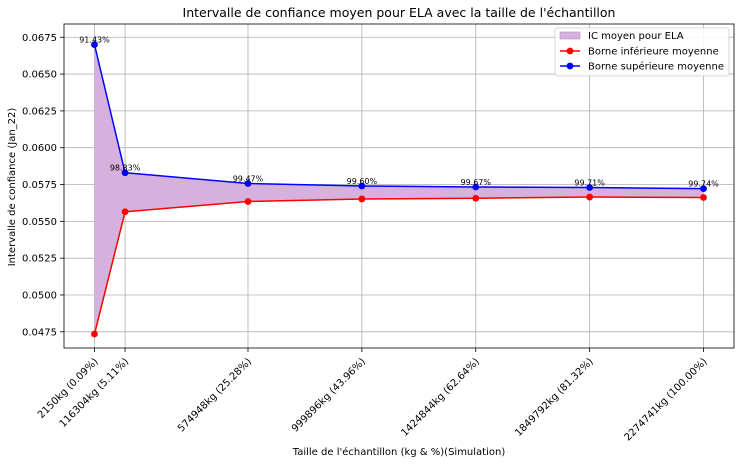  Describe the element at coordinates (636, 36) in the screenshot. I see `legend-band-label: IC moyen pour ELA` at that location.